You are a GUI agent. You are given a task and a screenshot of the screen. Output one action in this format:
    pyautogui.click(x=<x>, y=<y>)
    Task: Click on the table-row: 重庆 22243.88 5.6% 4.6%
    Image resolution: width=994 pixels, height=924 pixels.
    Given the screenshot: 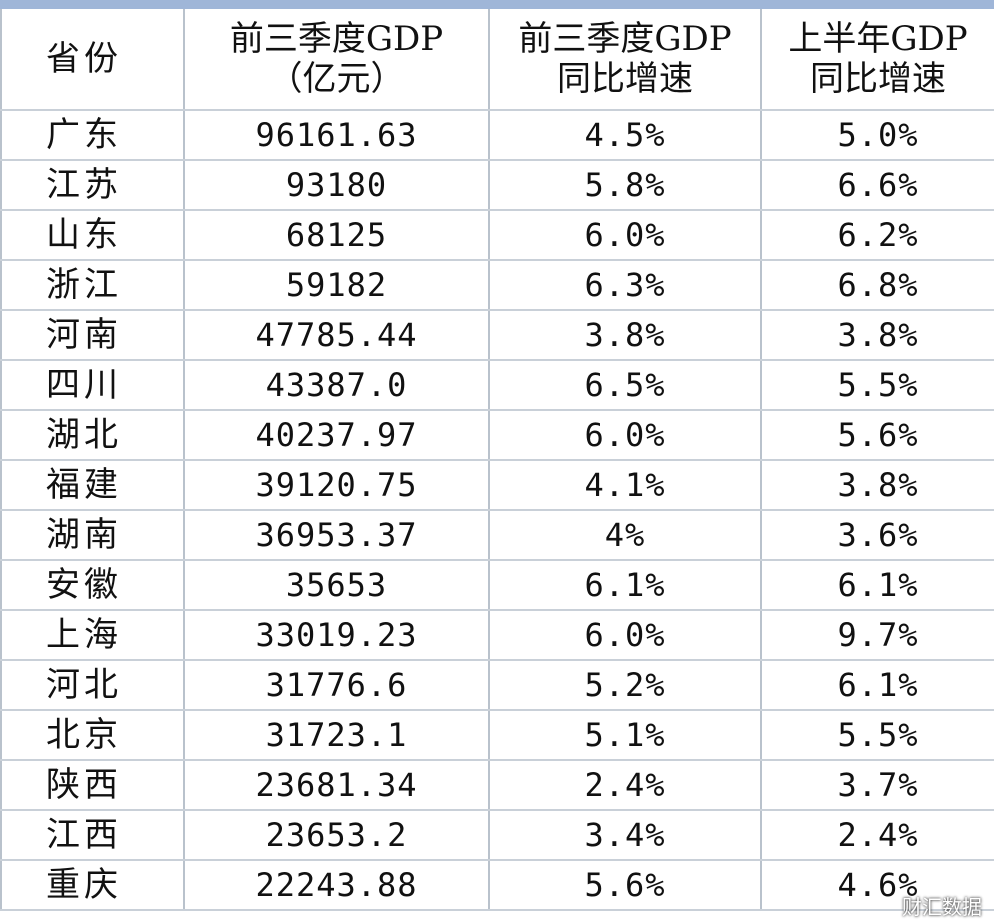 What is the action you would take?
    pyautogui.click(x=497, y=885)
    